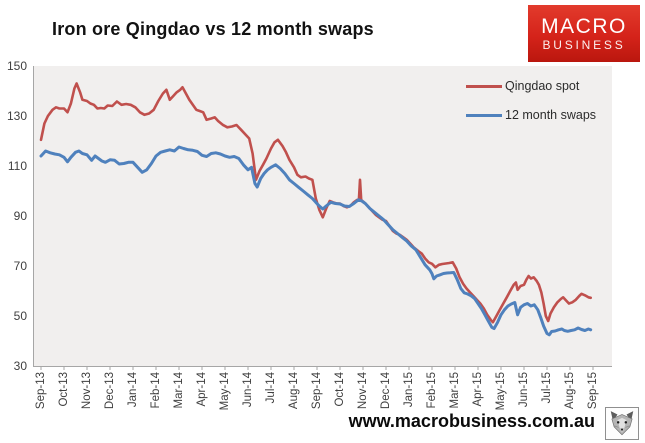  What do you see at coordinates (570, 391) in the screenshot?
I see `x-axis-tick-label: Aug-15` at bounding box center [570, 391].